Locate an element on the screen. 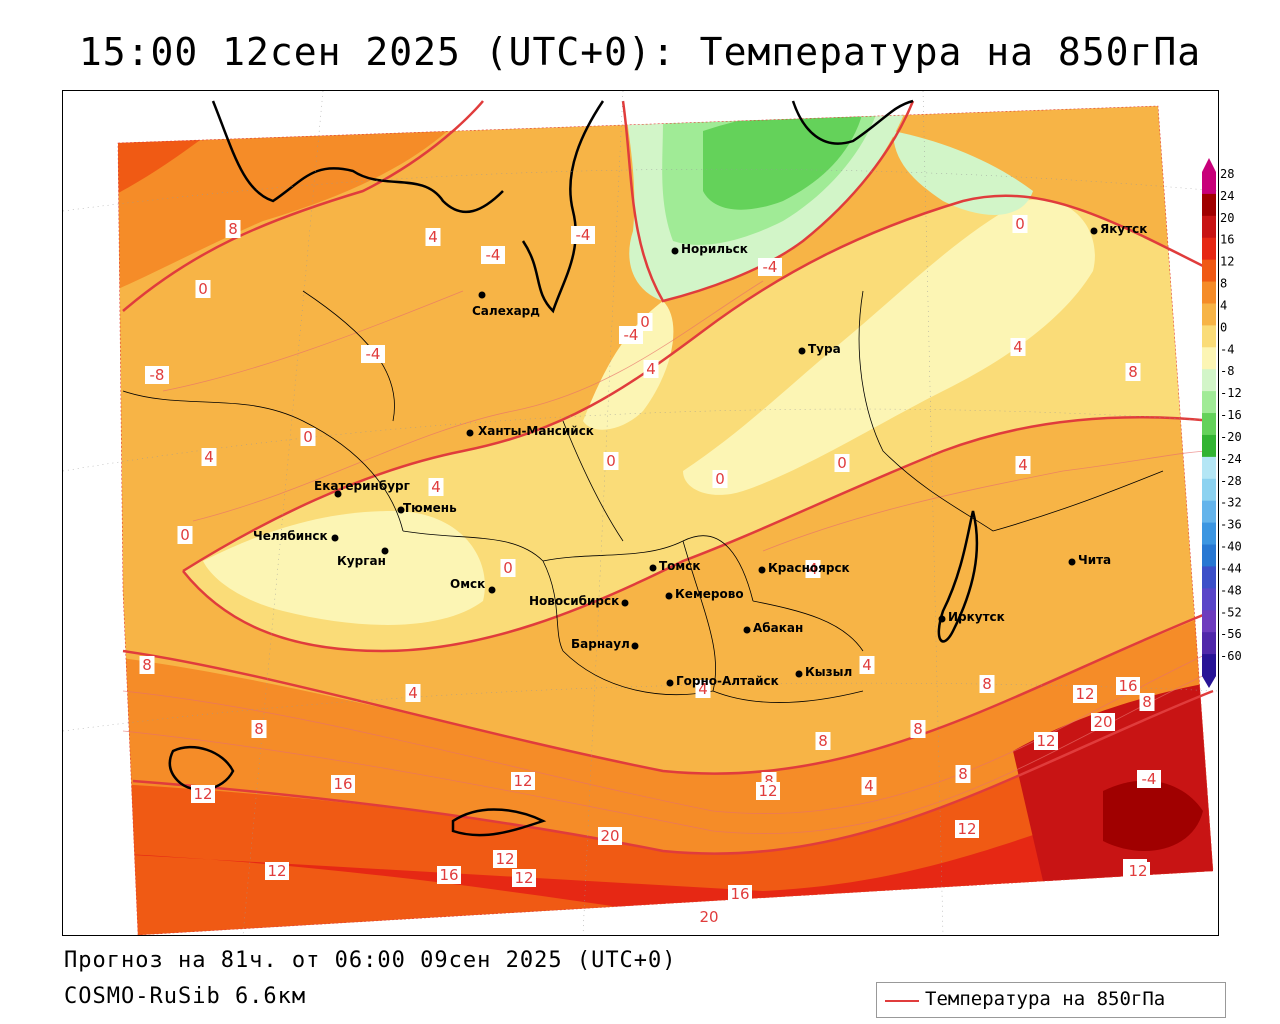 The height and width of the screenshot is (1024, 1280). model-name: COSMO-RuSib 6.6км is located at coordinates (185, 996).